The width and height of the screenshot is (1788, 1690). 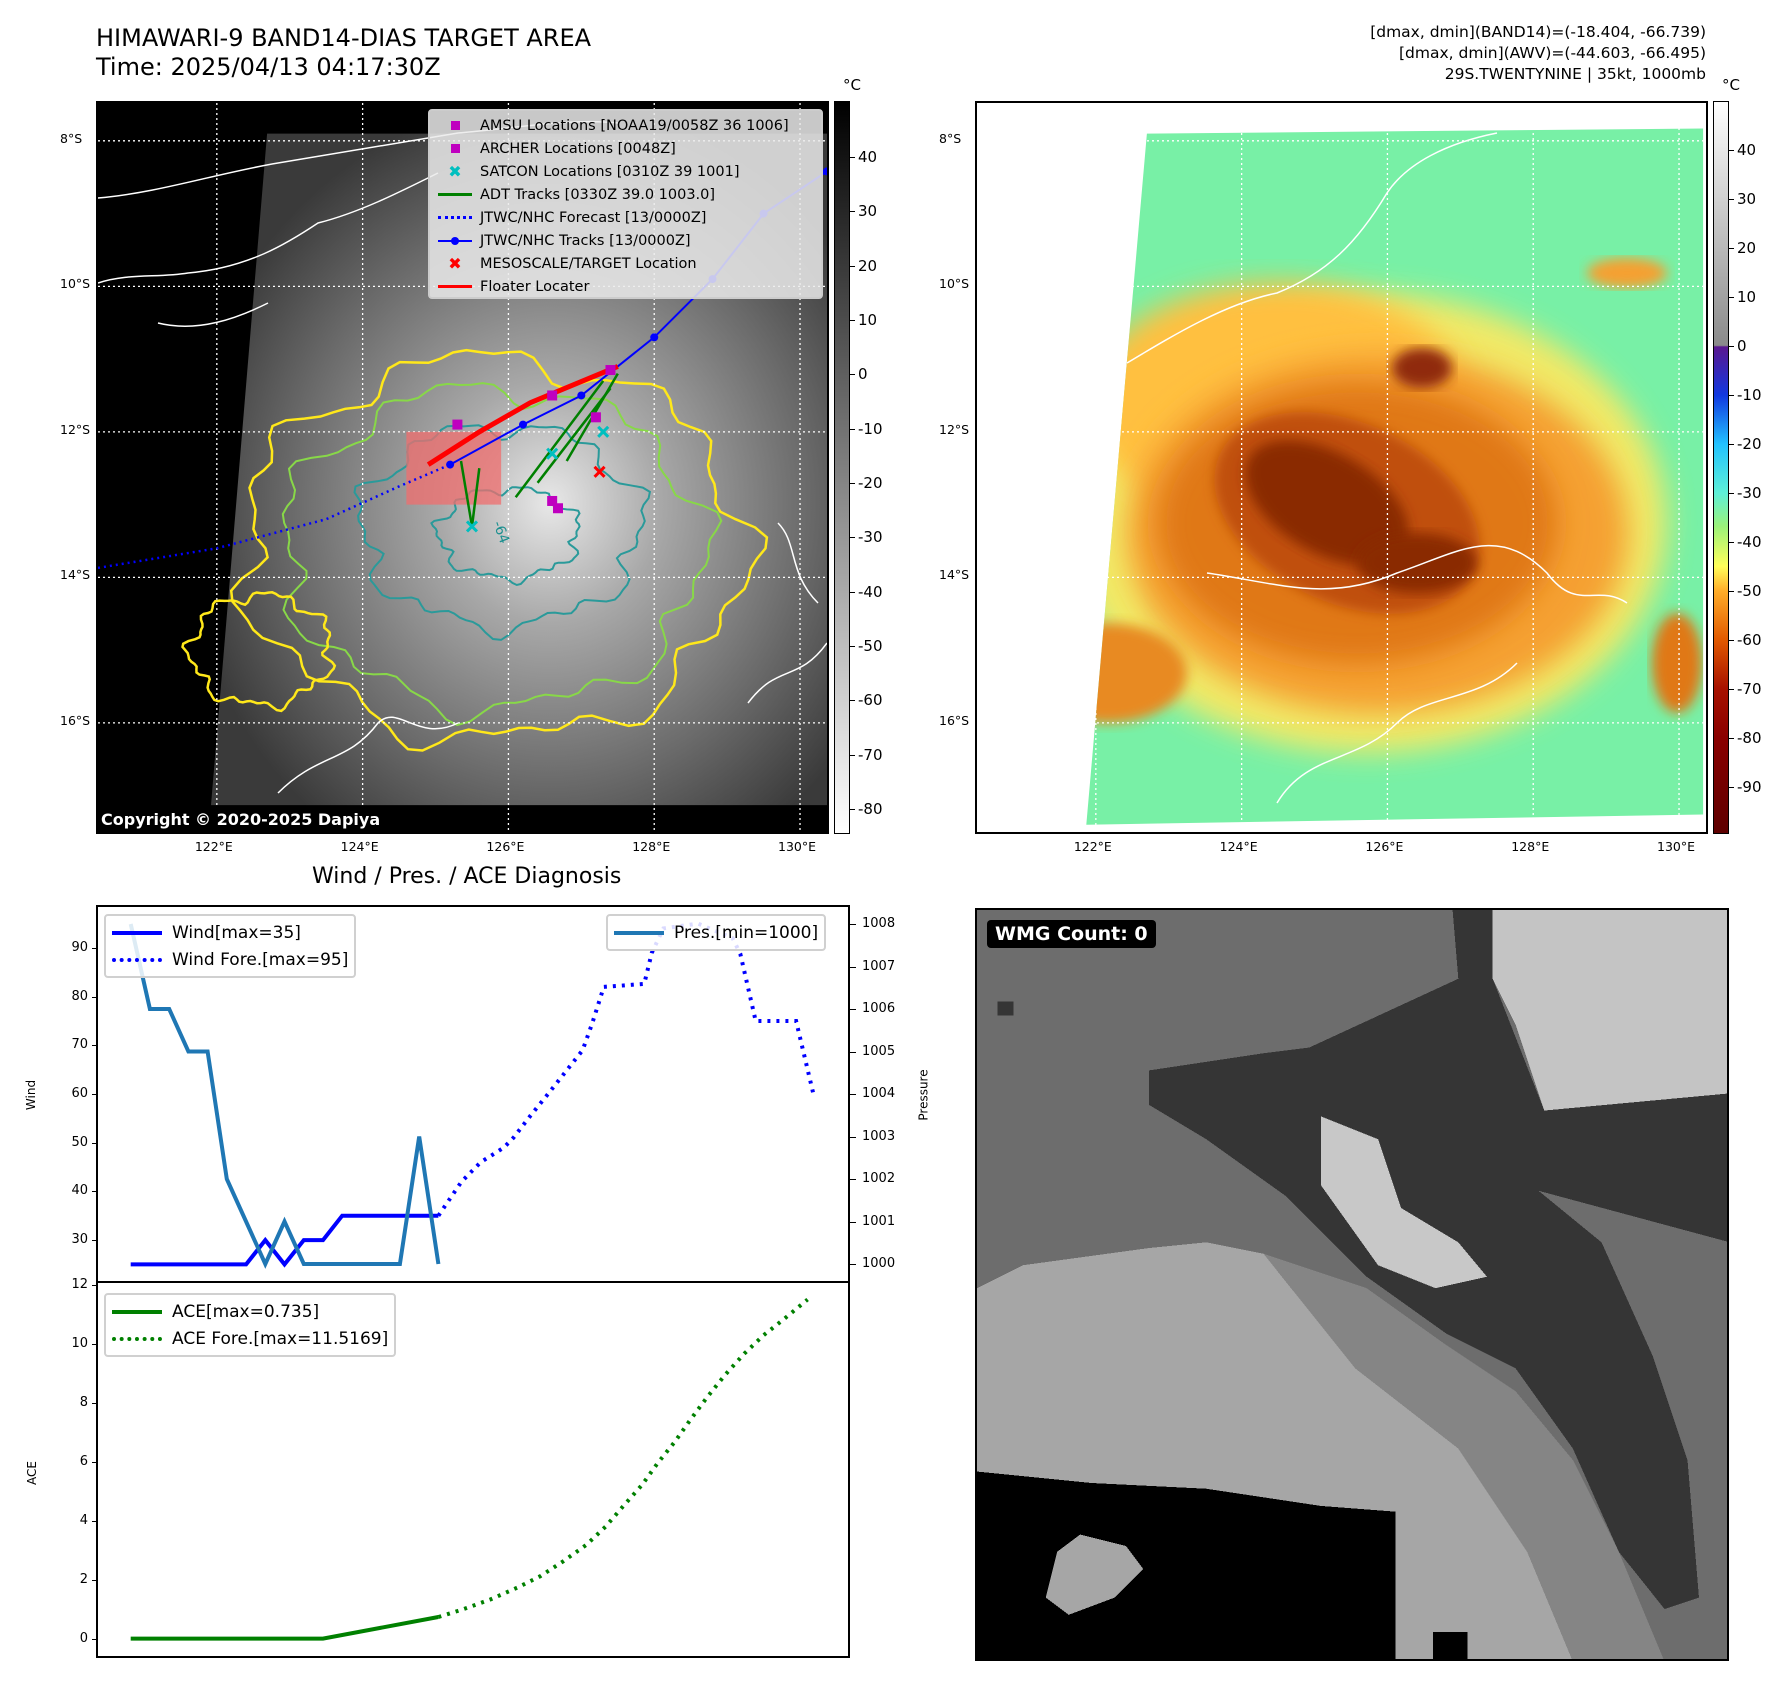 What do you see at coordinates (522, 415) in the screenshot?
I see `floater-locater-line` at bounding box center [522, 415].